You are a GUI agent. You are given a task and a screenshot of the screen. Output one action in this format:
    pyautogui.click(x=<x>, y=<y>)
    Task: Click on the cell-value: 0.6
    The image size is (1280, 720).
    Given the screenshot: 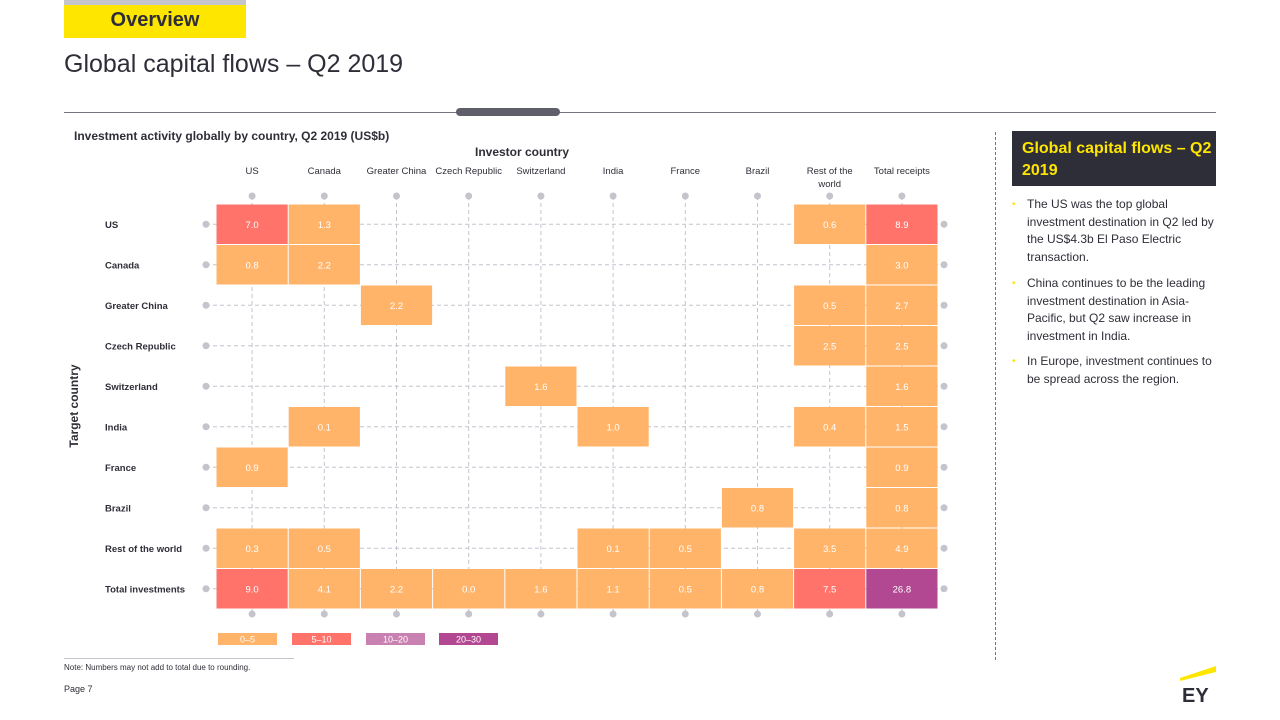 What is the action you would take?
    pyautogui.click(x=829, y=225)
    